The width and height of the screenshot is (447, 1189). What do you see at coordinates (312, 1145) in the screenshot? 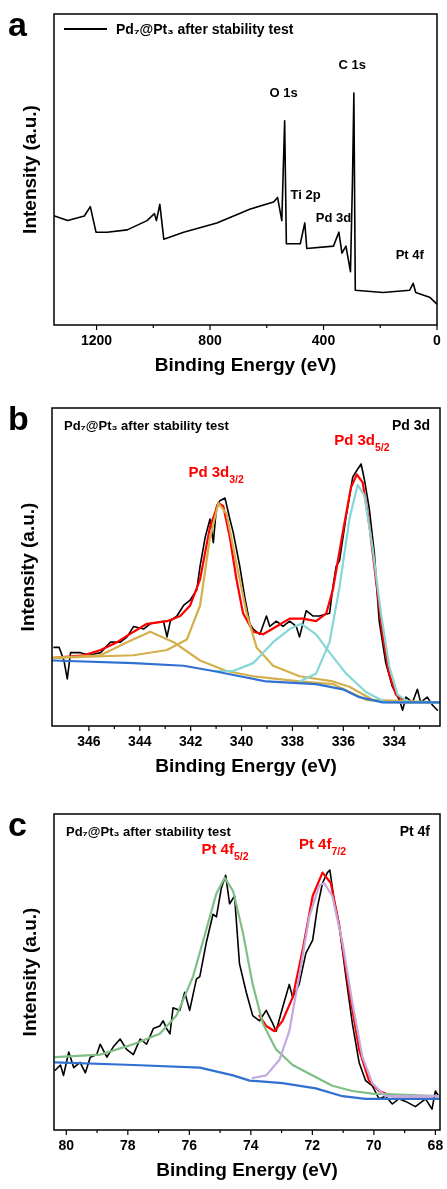
I see `x-tick-label: 72` at bounding box center [312, 1145].